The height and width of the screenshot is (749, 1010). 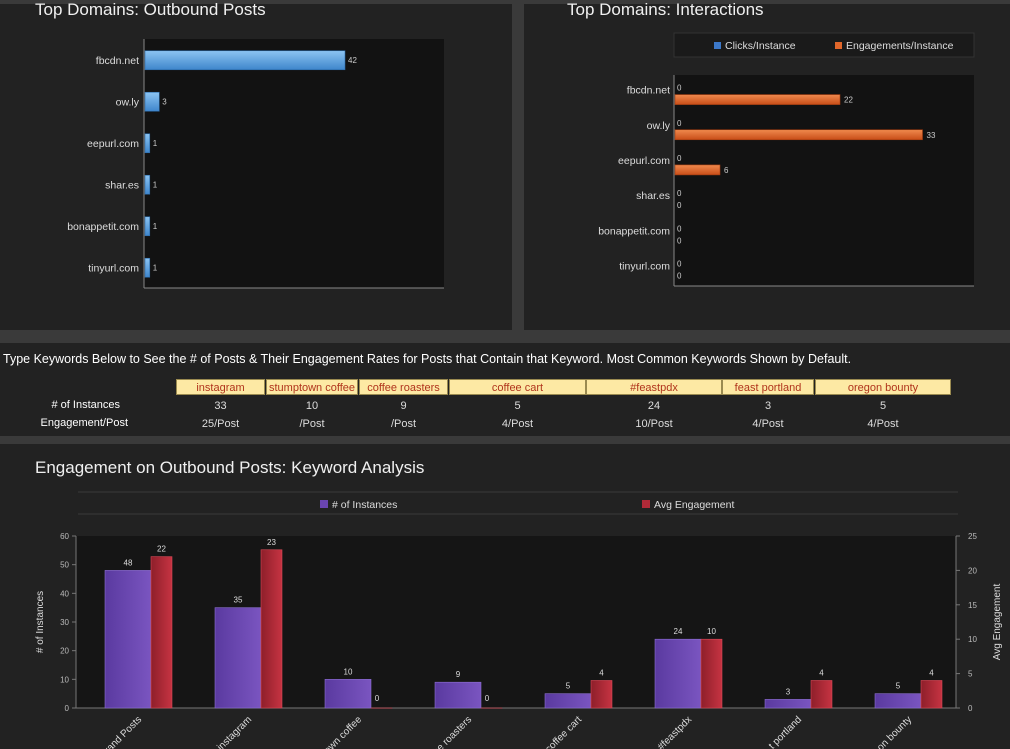 What do you see at coordinates (364, 505) in the screenshot?
I see `legend-label: # of Instances` at bounding box center [364, 505].